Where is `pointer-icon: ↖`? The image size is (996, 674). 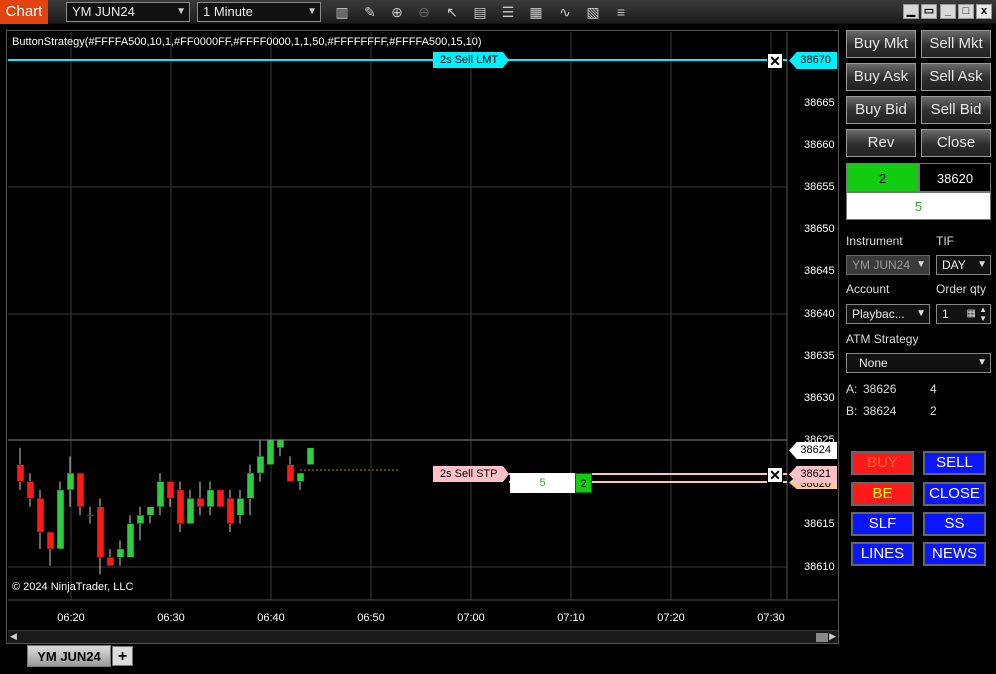
pointer-icon: ↖ is located at coordinates (452, 12).